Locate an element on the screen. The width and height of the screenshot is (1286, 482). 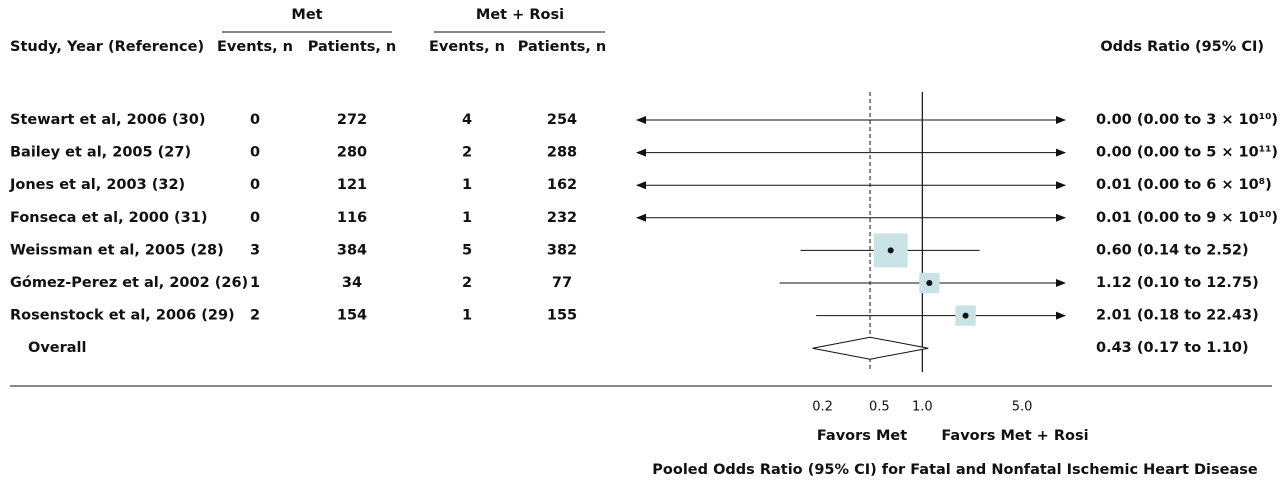
table-cell: 254 is located at coordinates (562, 120).